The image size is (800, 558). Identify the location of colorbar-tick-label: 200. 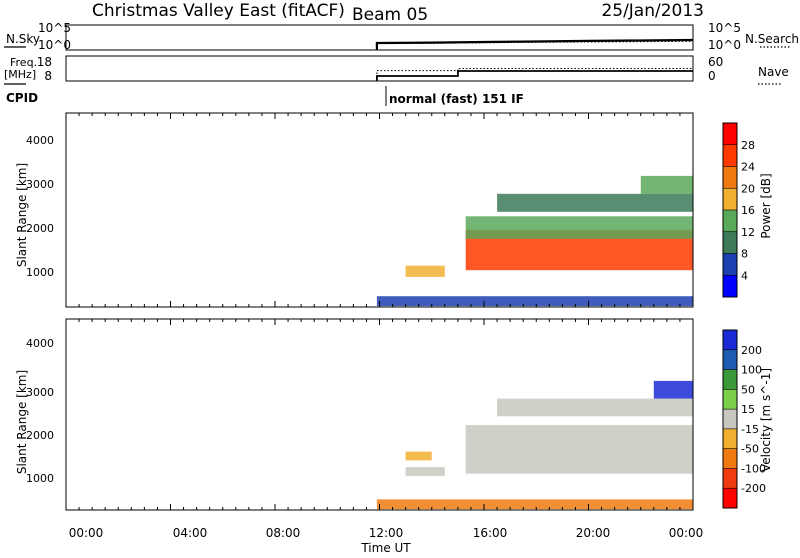
(751, 350).